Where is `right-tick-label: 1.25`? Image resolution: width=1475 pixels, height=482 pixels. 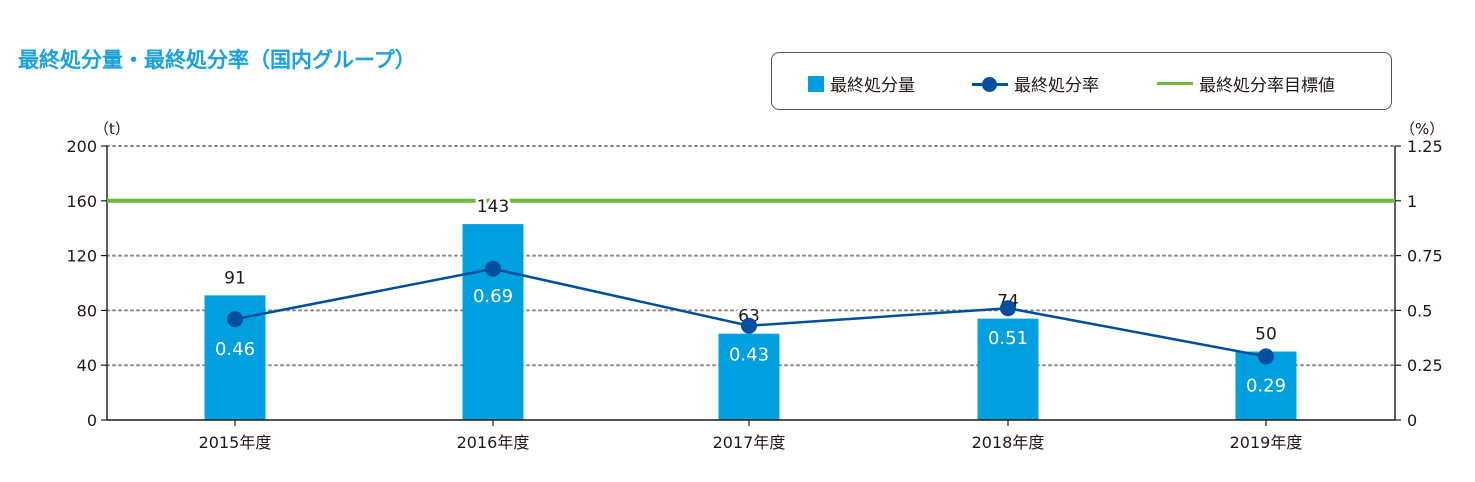 right-tick-label: 1.25 is located at coordinates (1425, 146).